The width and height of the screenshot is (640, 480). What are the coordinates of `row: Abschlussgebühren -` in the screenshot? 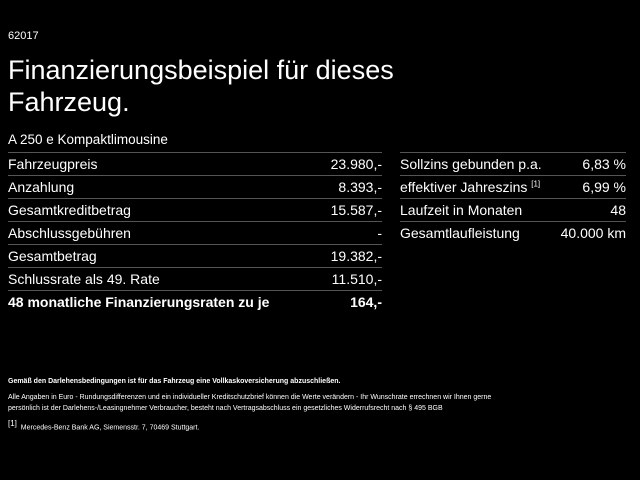 It's located at (195, 233).